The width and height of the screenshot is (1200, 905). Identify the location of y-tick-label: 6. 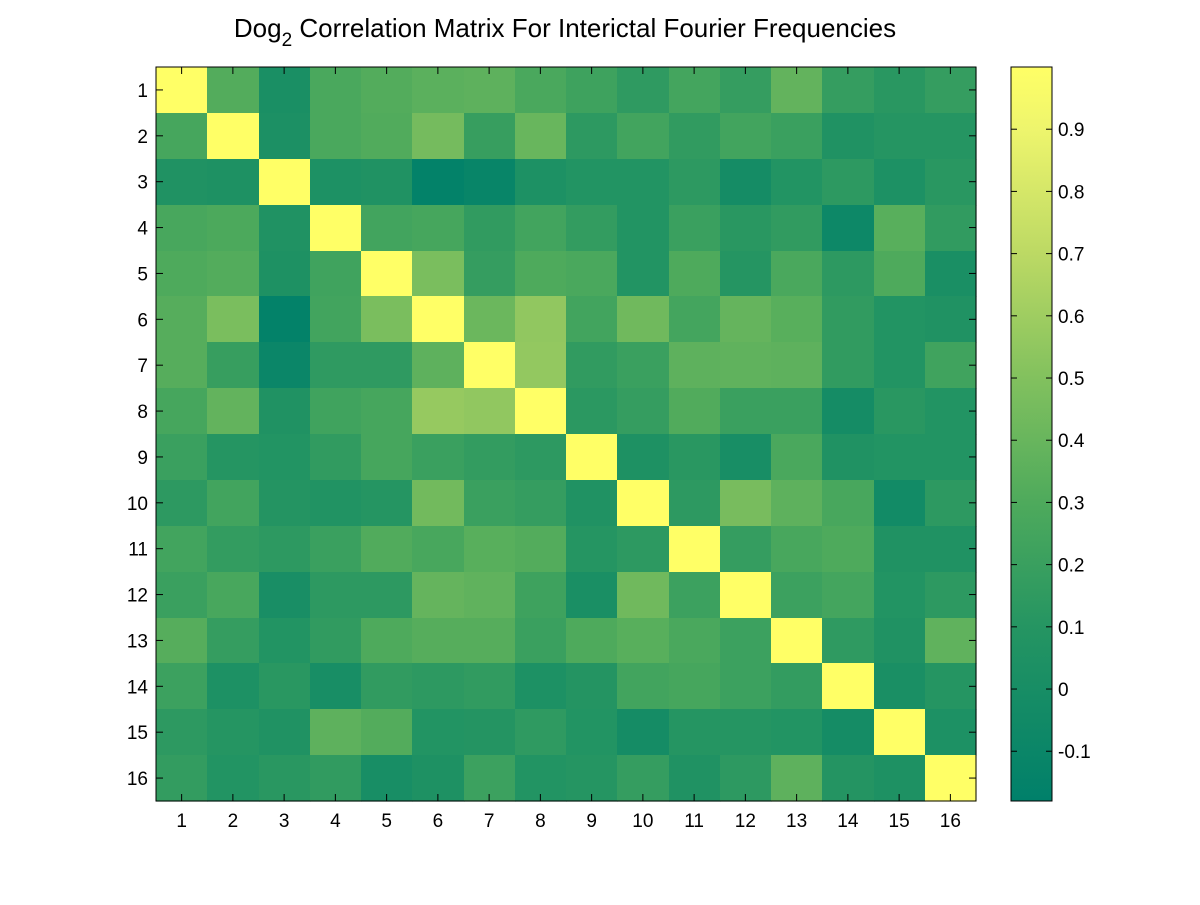
(142, 320).